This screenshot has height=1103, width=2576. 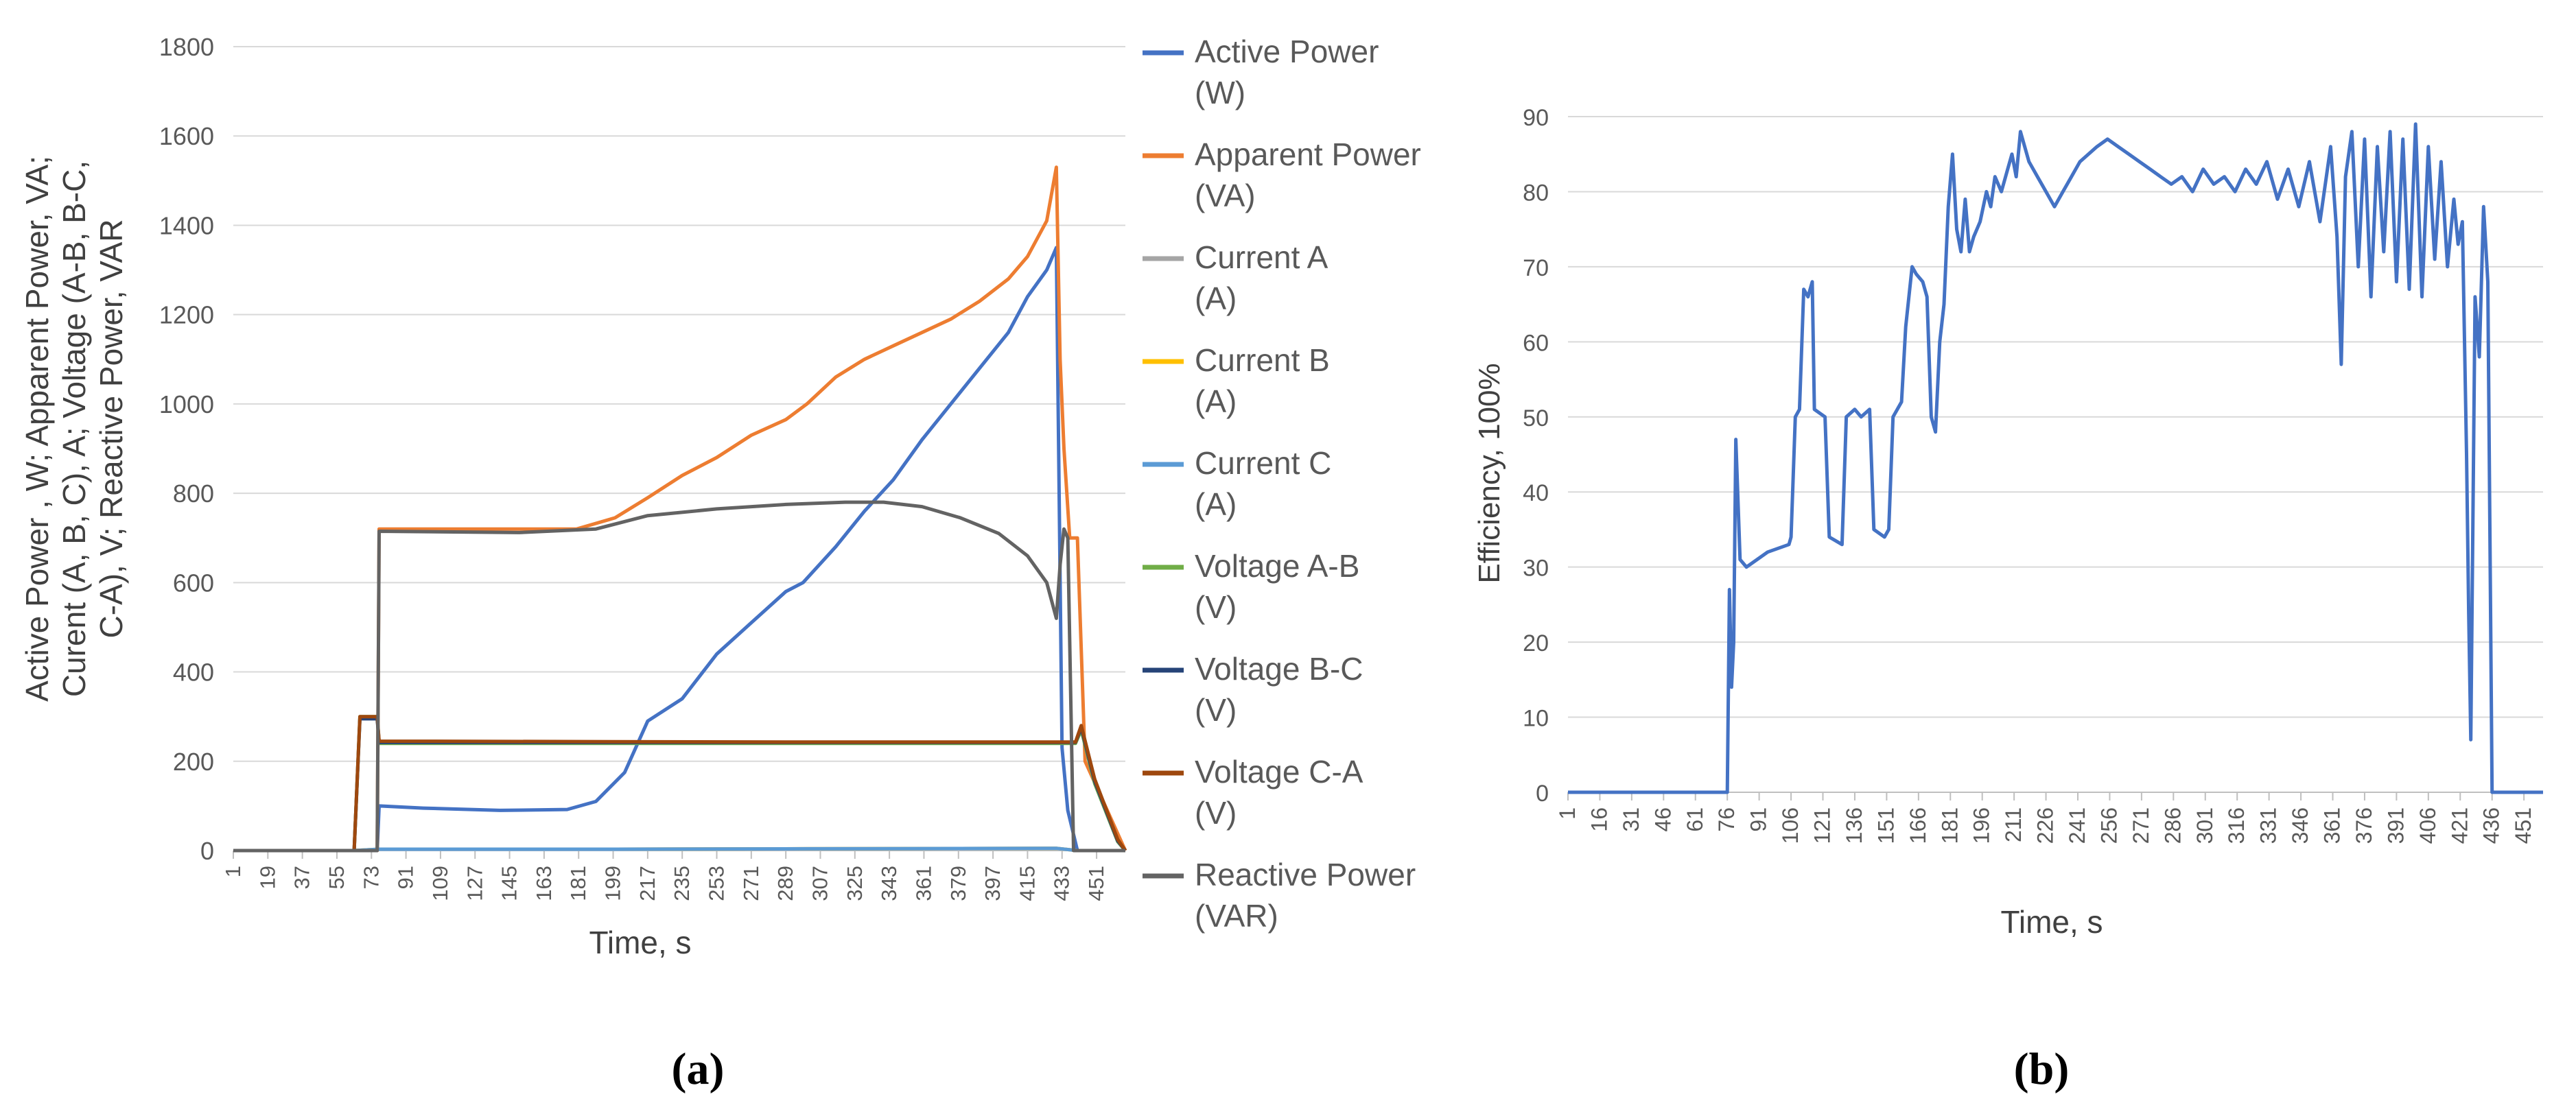 What do you see at coordinates (1631, 819) in the screenshot?
I see `x-tick-label: 31` at bounding box center [1631, 819].